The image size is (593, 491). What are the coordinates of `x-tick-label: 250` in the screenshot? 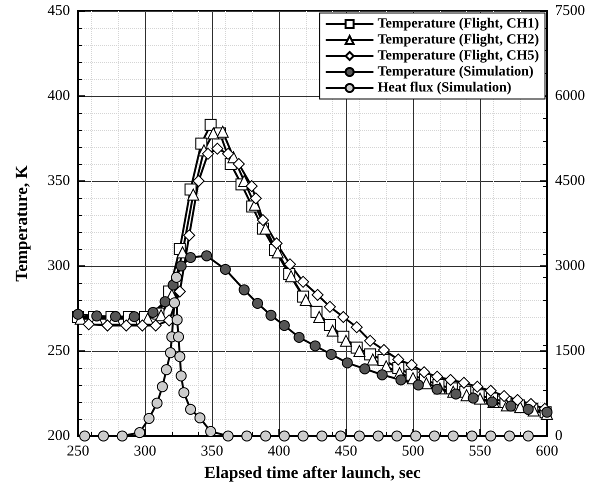 It's located at (78, 452).